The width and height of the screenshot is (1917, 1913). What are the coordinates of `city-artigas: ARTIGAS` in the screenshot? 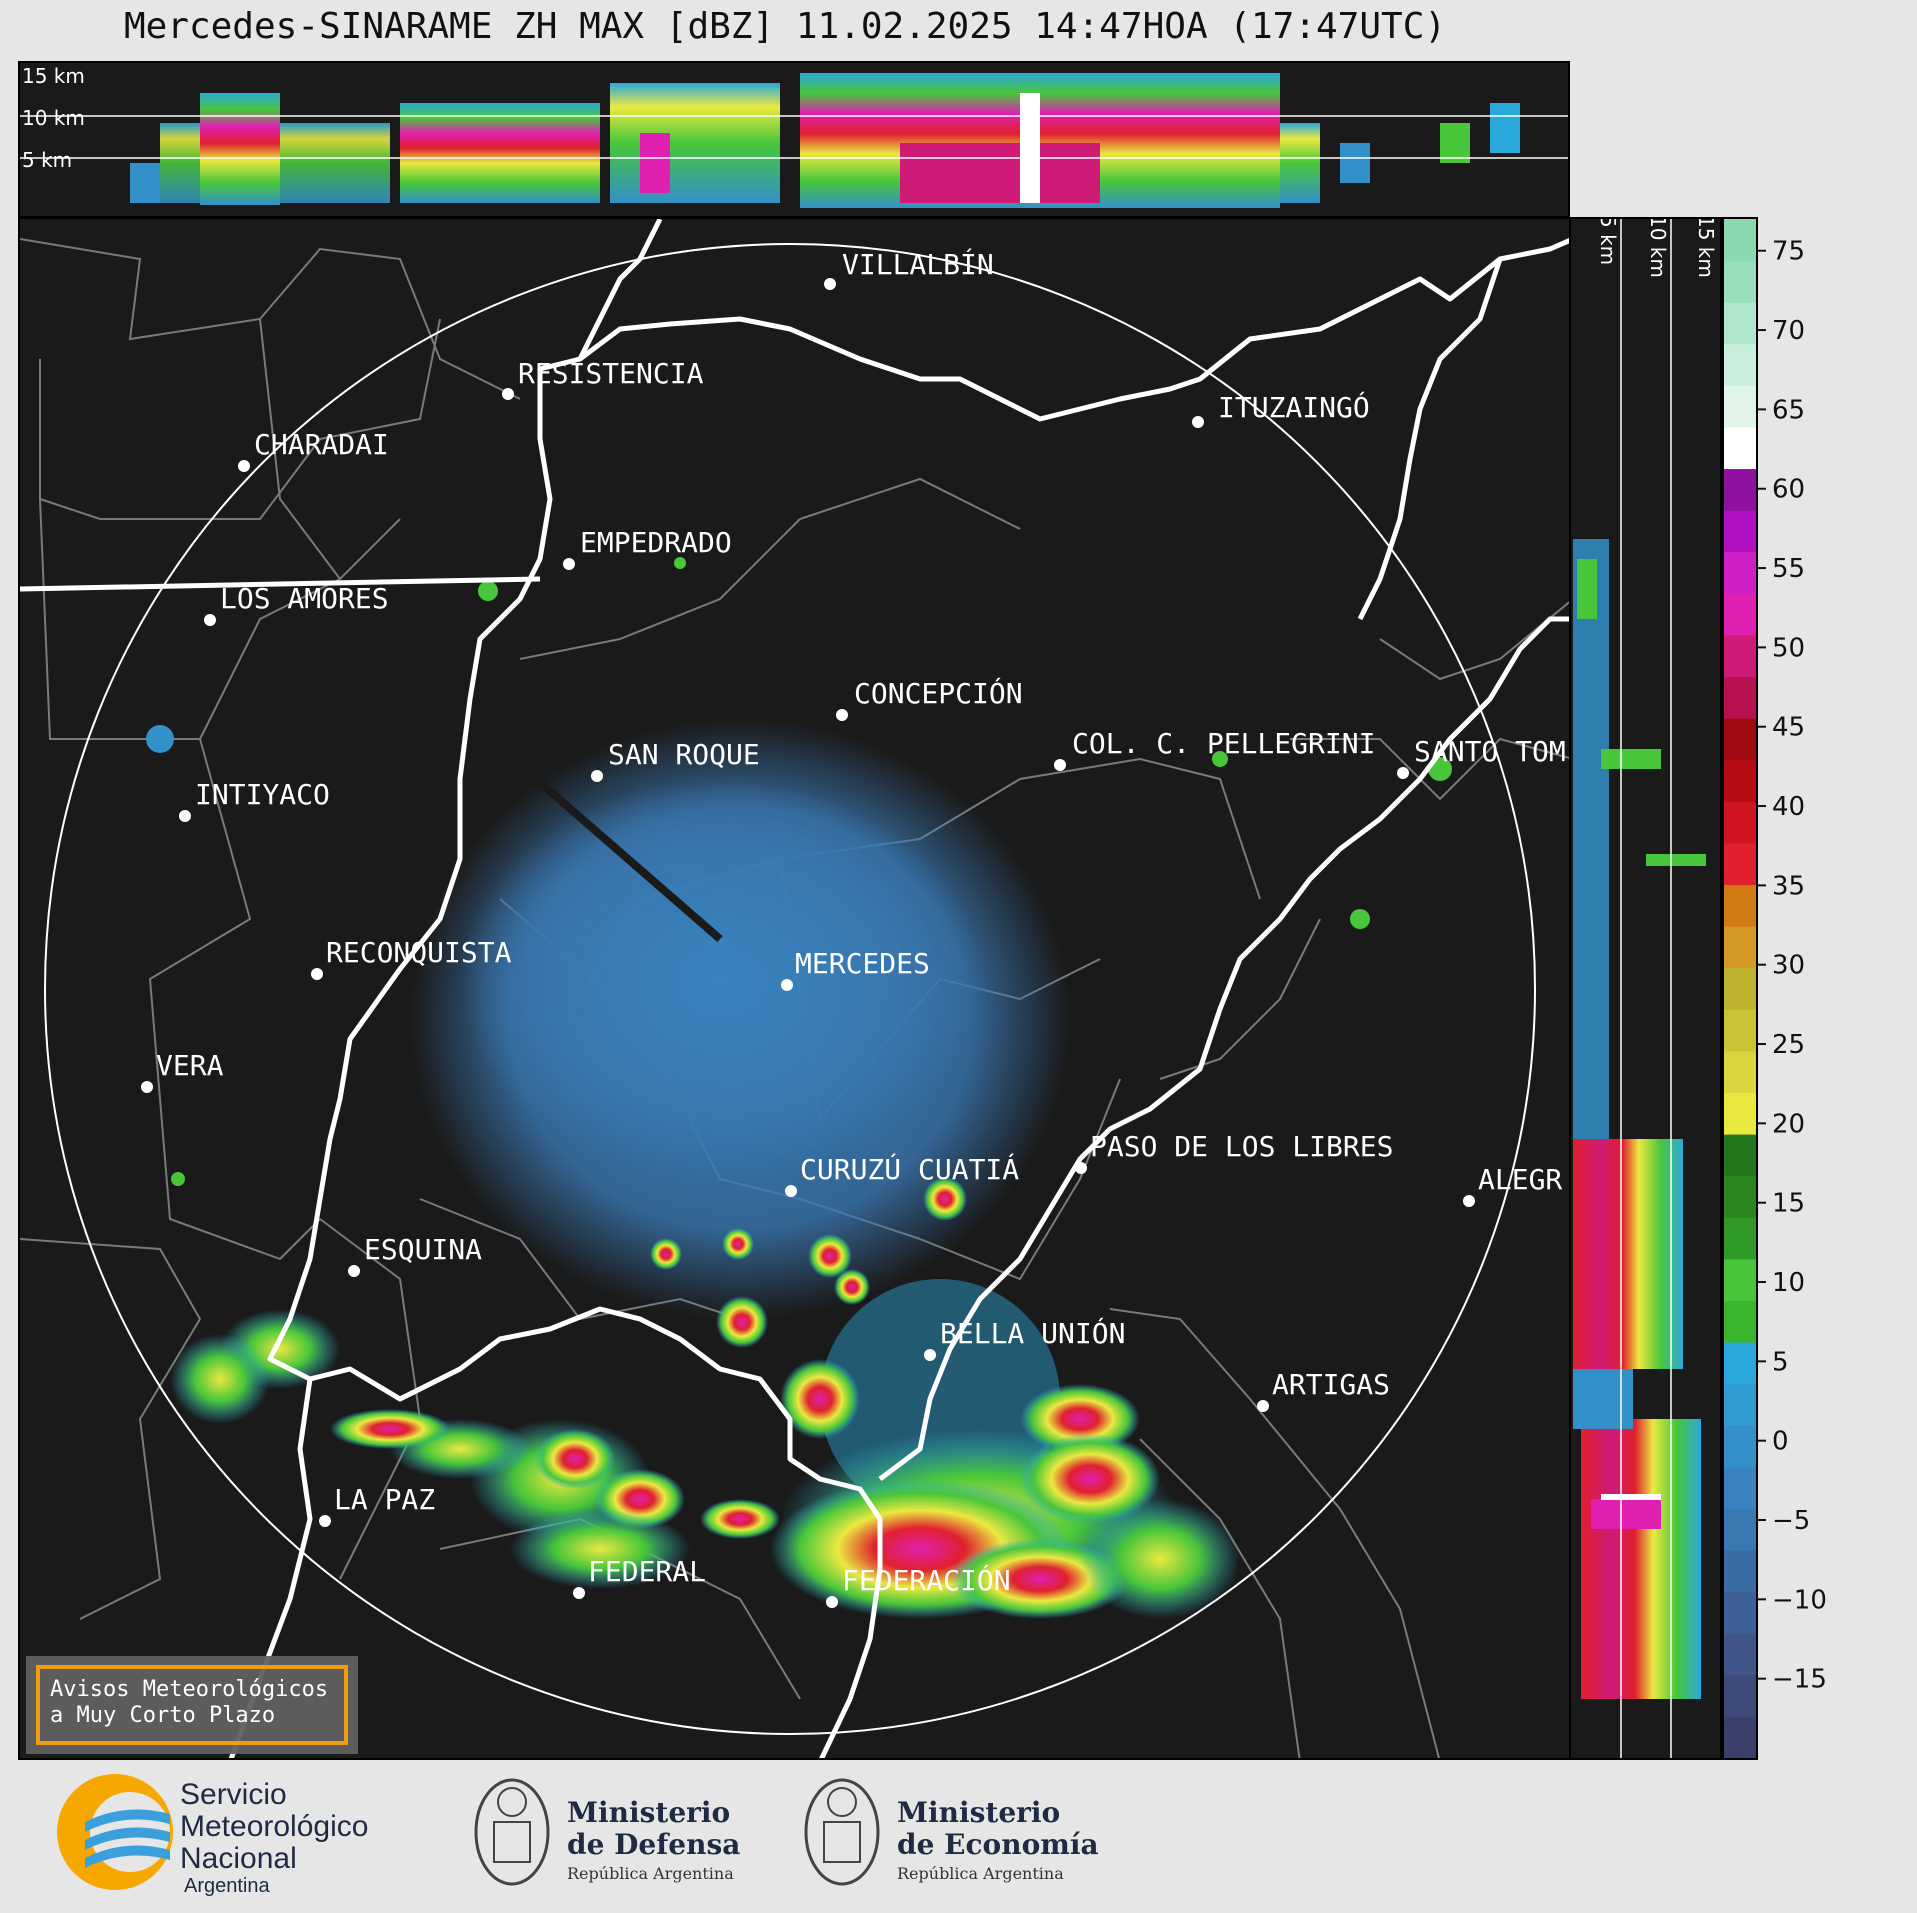 It's located at (1323, 1390).